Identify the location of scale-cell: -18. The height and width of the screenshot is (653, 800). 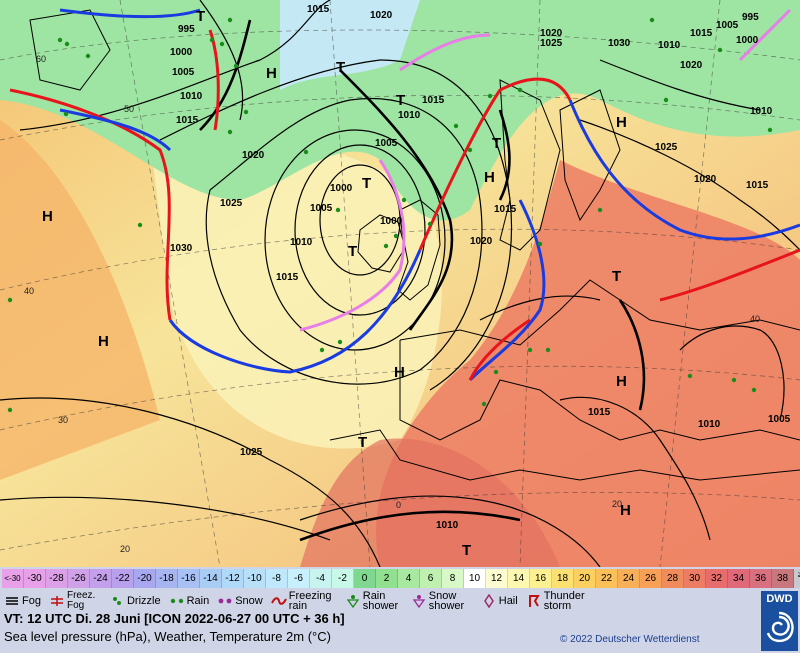
(167, 578).